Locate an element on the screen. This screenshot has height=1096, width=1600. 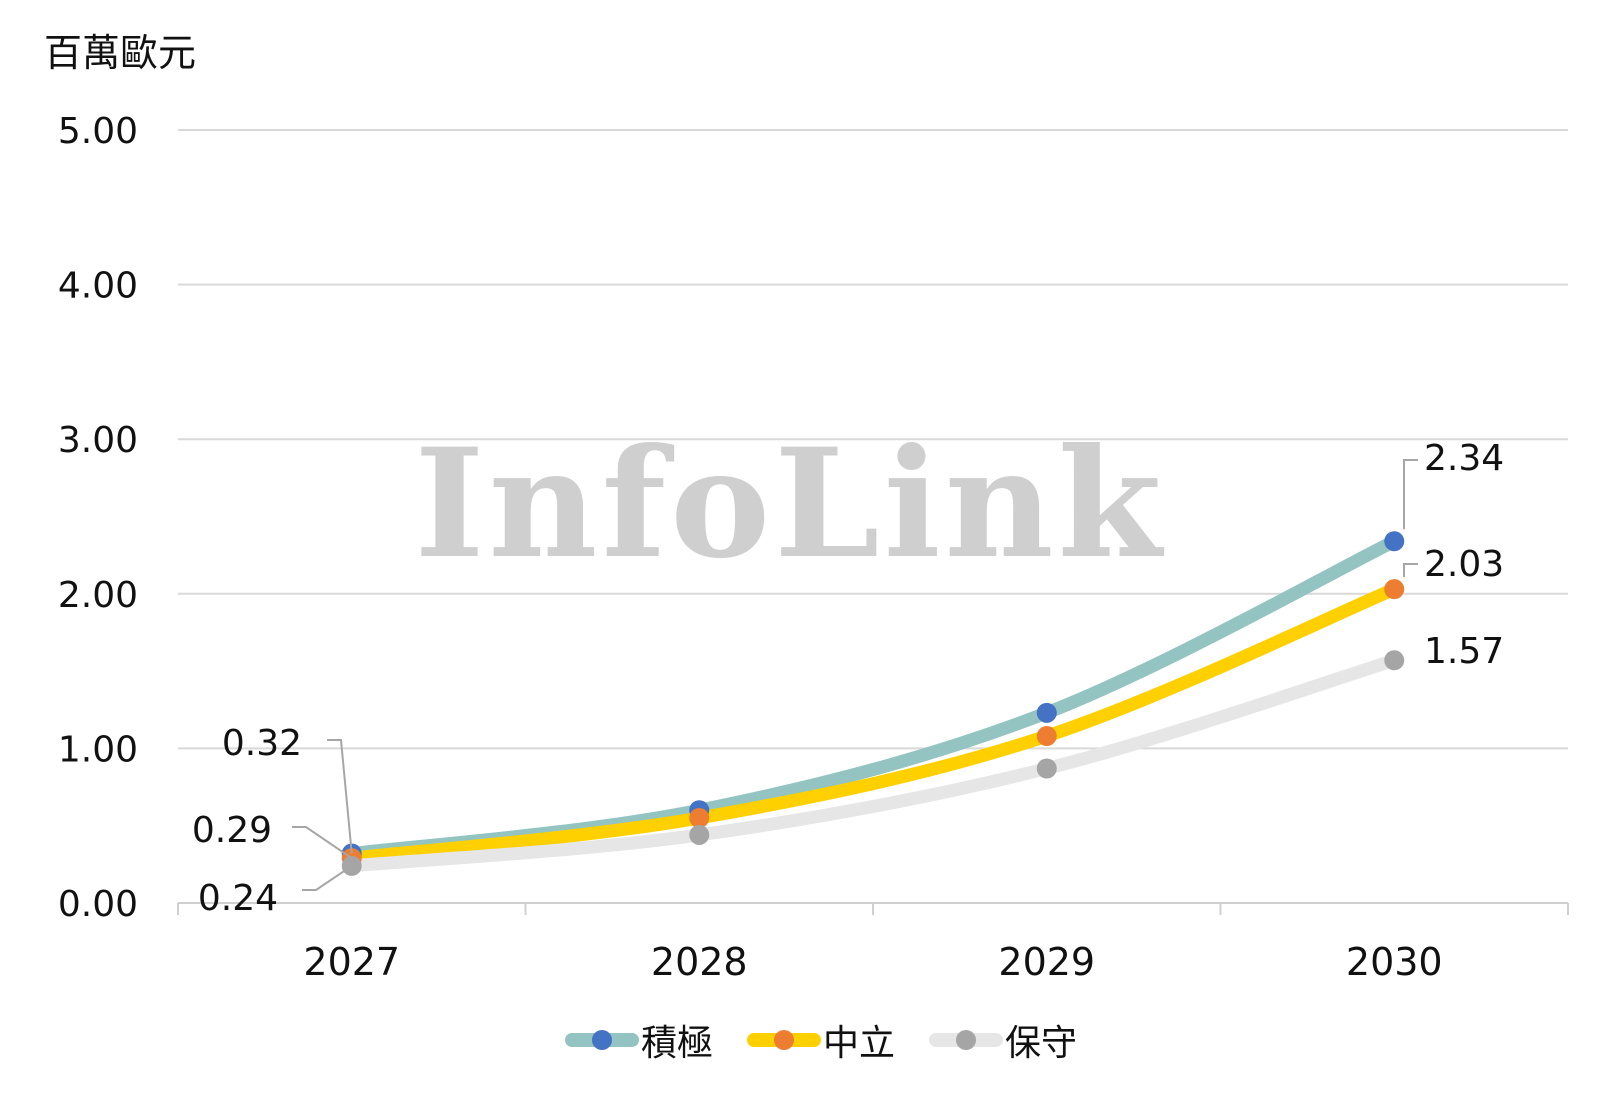
data-label: 2.34 is located at coordinates (1464, 458).